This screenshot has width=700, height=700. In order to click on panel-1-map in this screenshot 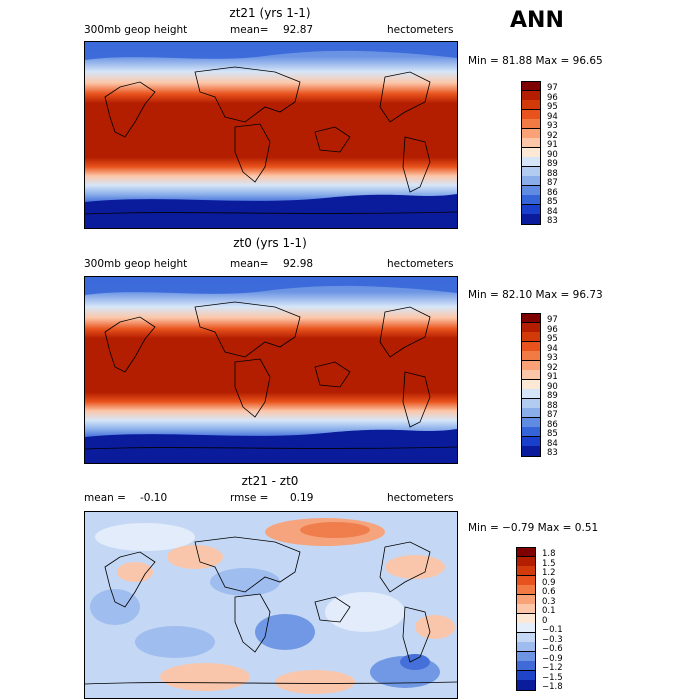, I will do `click(271, 135)`.